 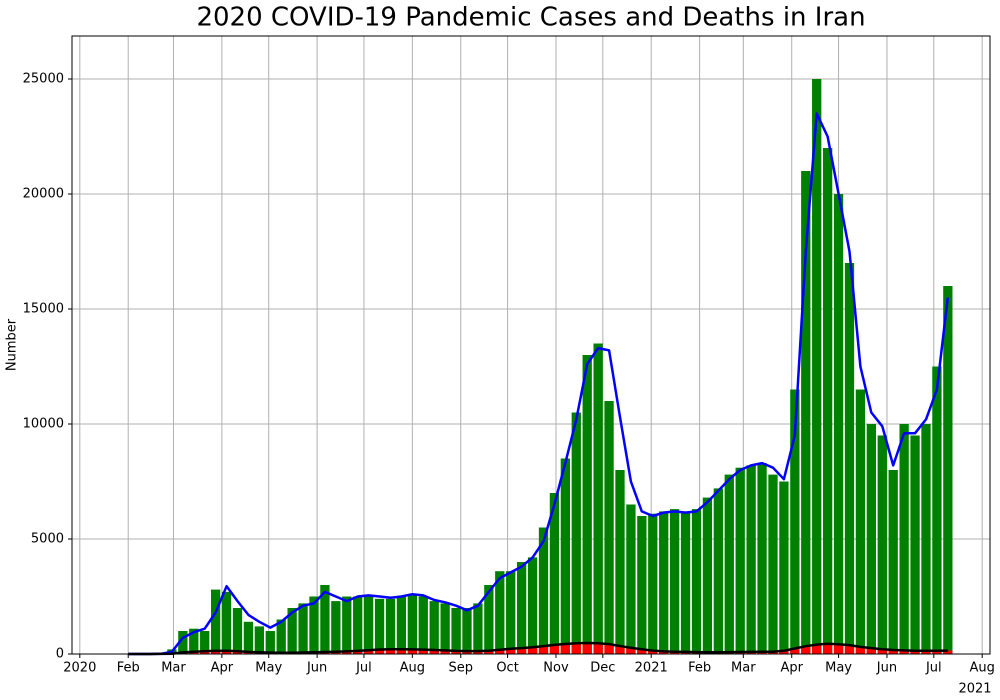 What do you see at coordinates (222, 668) in the screenshot?
I see `x-tick-label: Apr` at bounding box center [222, 668].